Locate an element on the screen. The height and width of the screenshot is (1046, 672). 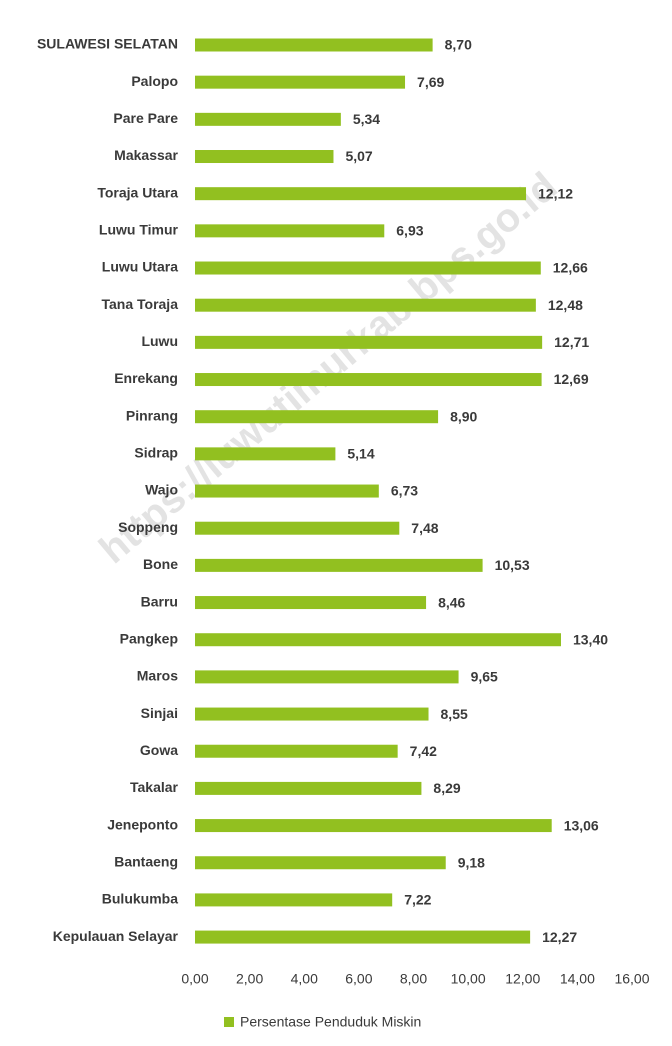
y-tick-label: Kepulauan Selayar is located at coordinates (116, 936).